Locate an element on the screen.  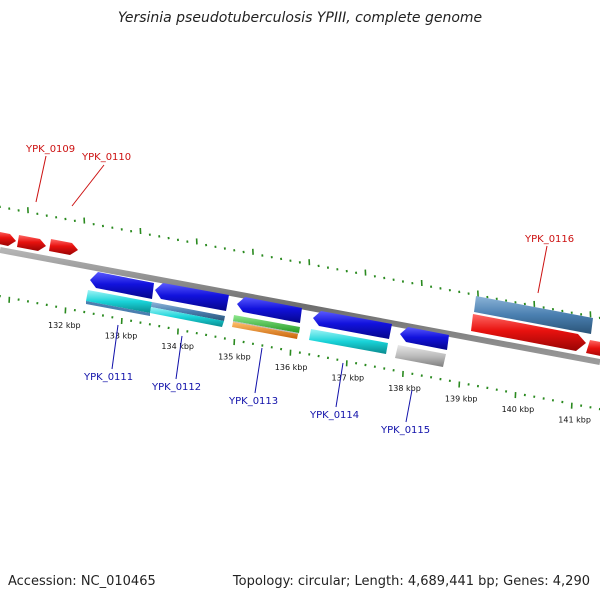
gene-label-ypk0113: YPK_0113 is located at coordinates (253, 401).